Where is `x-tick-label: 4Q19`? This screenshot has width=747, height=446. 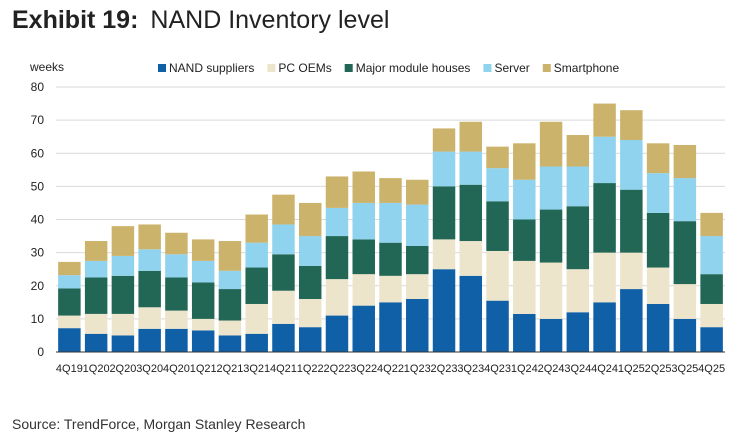
x-tick-label: 4Q19 is located at coordinates (69, 369).